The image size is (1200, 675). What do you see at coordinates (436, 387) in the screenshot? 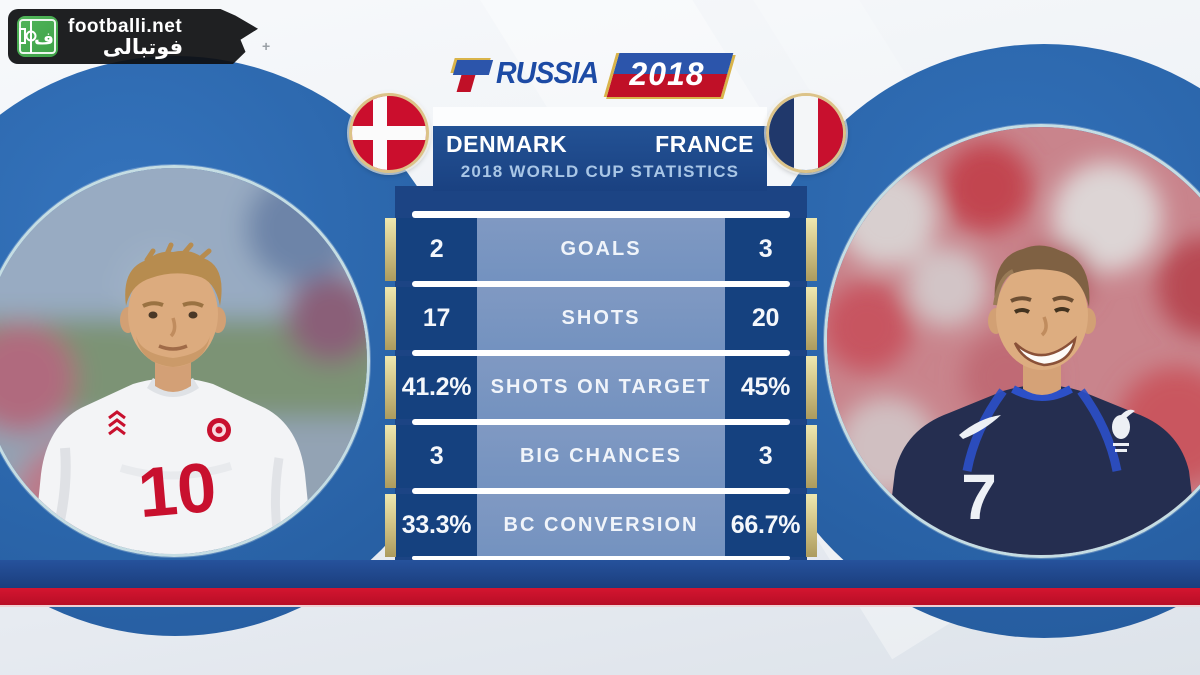
I see `home-stat-value: 41.2%` at bounding box center [436, 387].